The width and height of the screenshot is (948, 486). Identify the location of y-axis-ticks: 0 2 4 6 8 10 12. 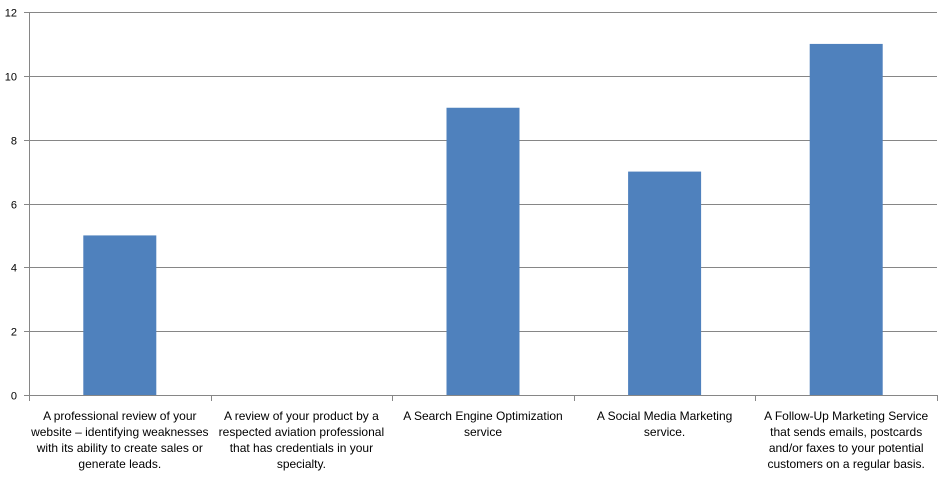
(17, 205).